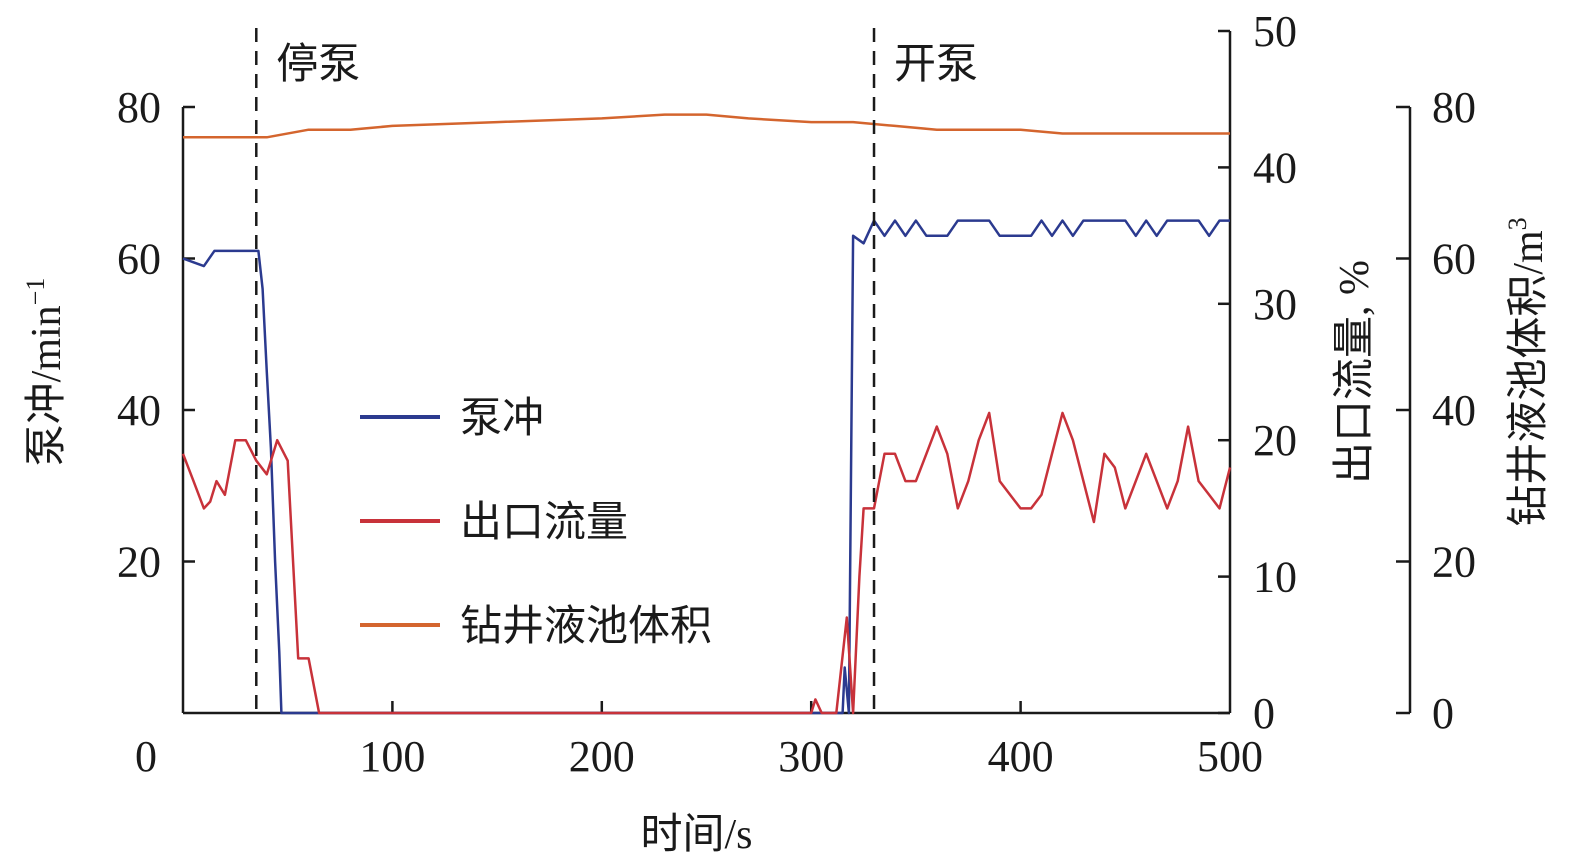 The height and width of the screenshot is (868, 1575). I want to click on x-tick-label: 500, so click(1230, 756).